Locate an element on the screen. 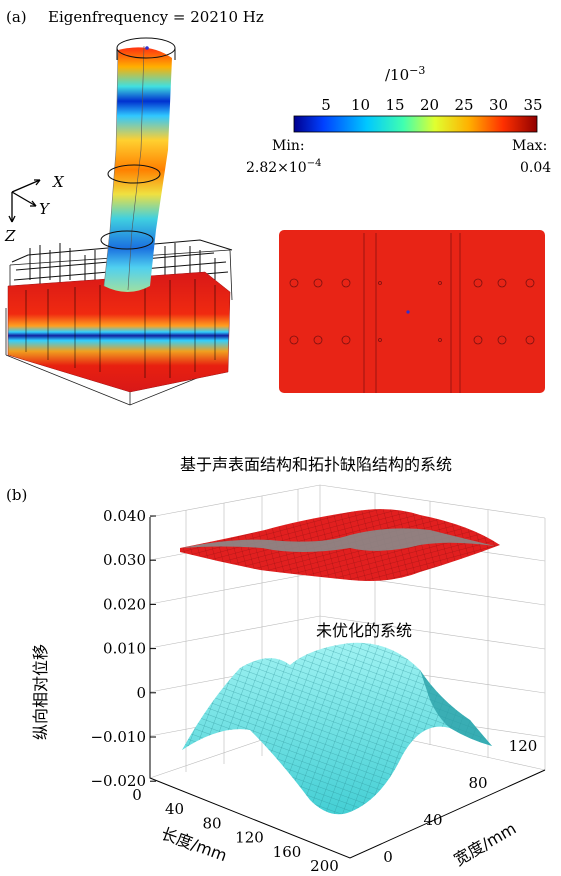 The image size is (561, 876). z-tick-label: 0 is located at coordinates (141, 693).